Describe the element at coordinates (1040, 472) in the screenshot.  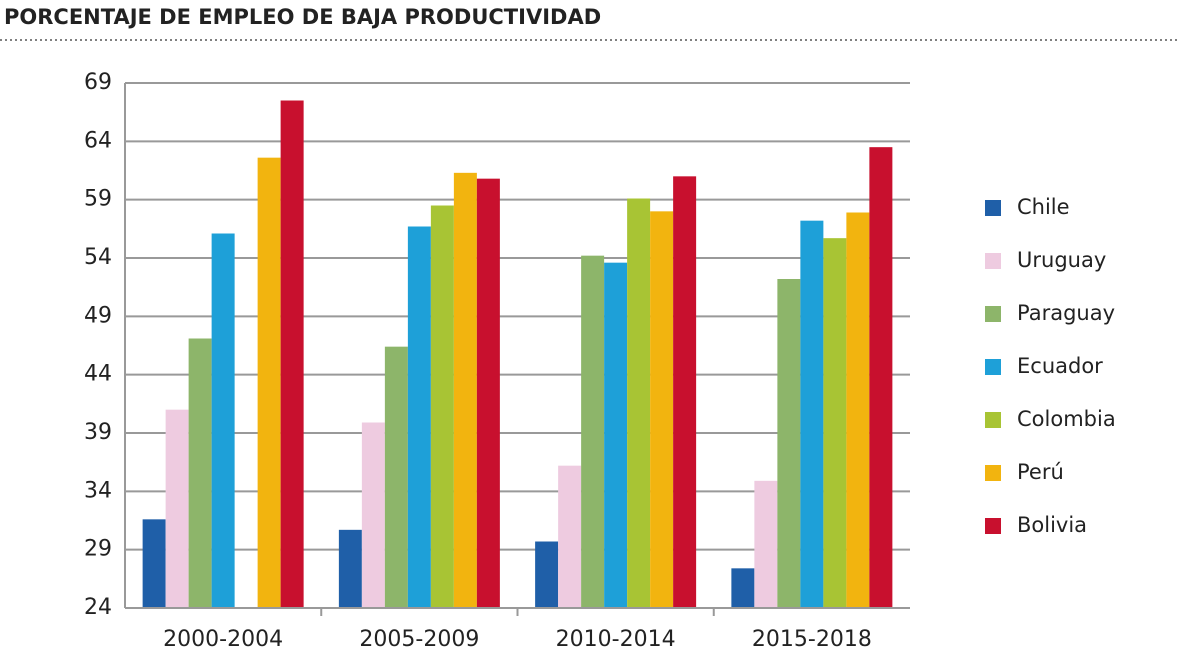
I see `legend-label: Perú` at that location.